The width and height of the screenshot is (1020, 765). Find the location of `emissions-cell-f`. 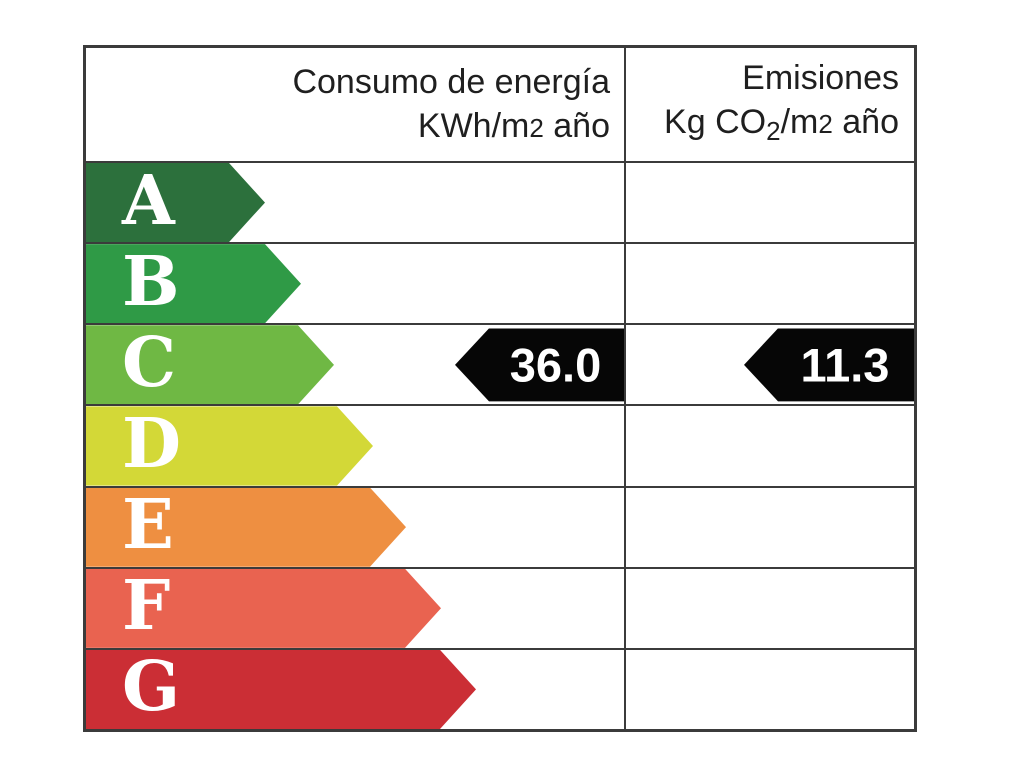

emissions-cell-f is located at coordinates (770, 608).